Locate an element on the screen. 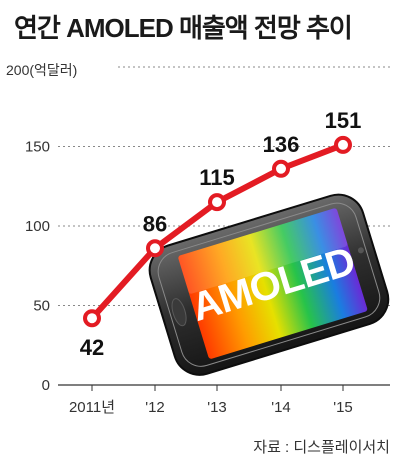 This screenshot has height=462, width=400. y-tick-label: 100 is located at coordinates (37, 226).